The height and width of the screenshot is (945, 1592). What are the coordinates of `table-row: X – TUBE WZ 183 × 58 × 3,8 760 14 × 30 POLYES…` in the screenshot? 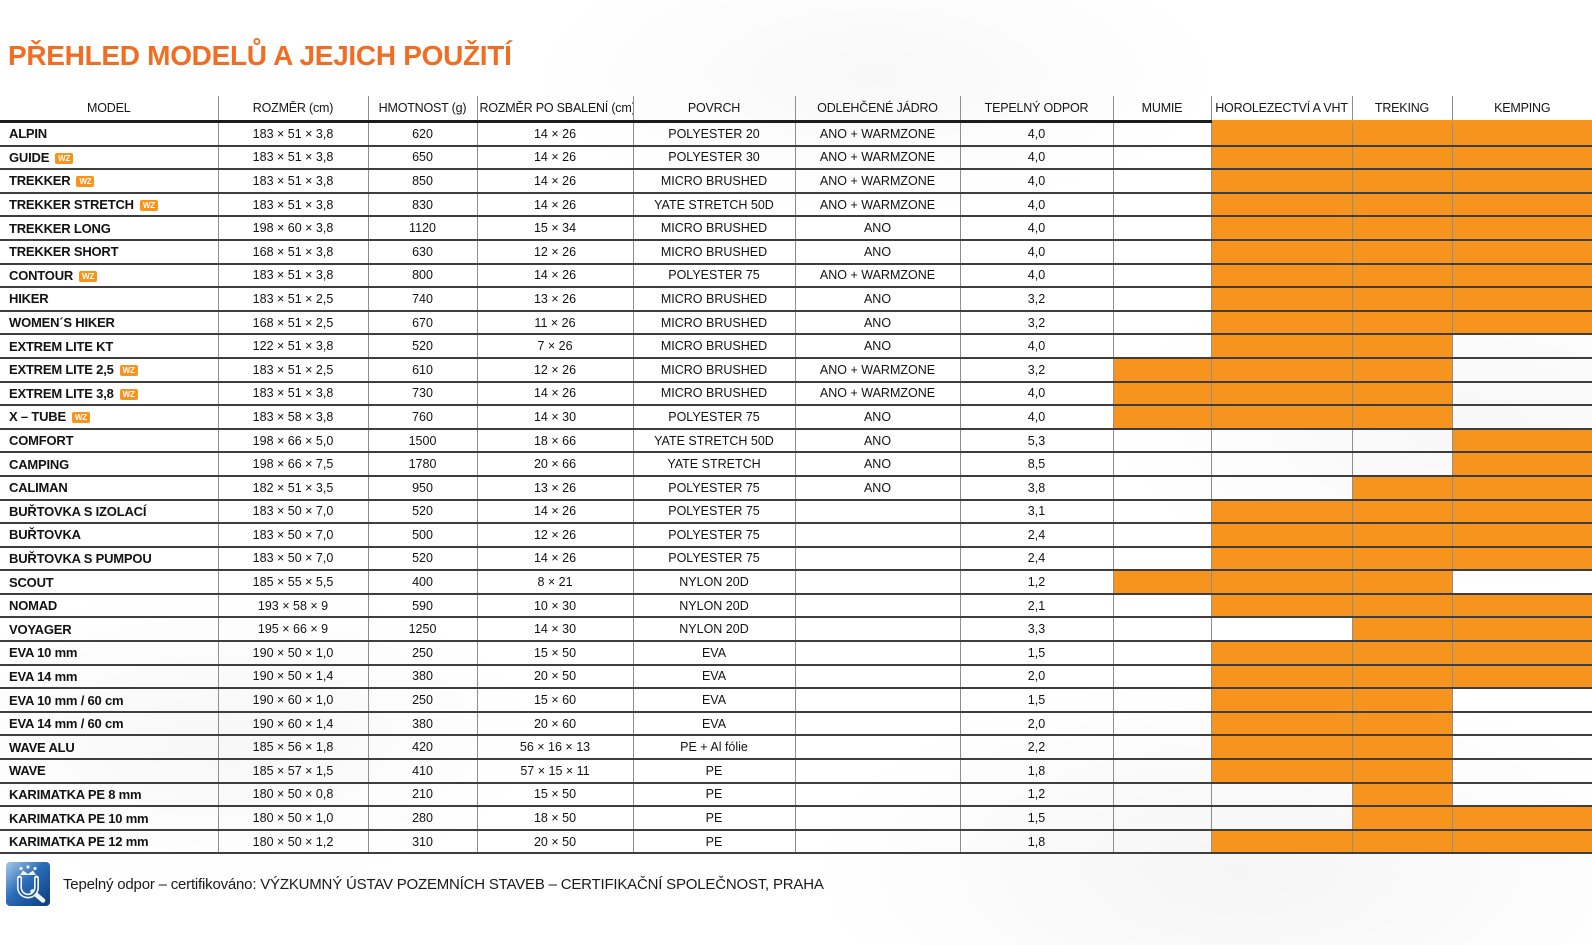 It's located at (796, 417).